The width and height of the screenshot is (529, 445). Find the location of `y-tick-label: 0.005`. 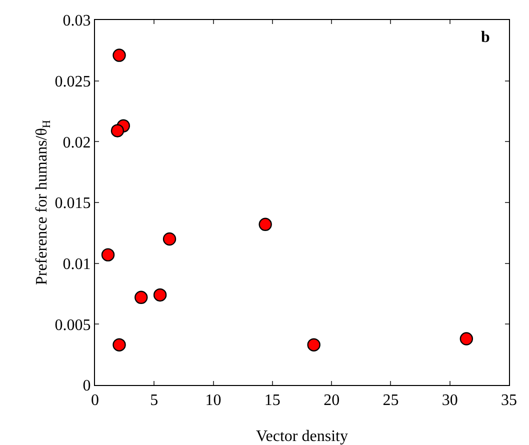

y-tick-label: 0.005 is located at coordinates (72, 325).